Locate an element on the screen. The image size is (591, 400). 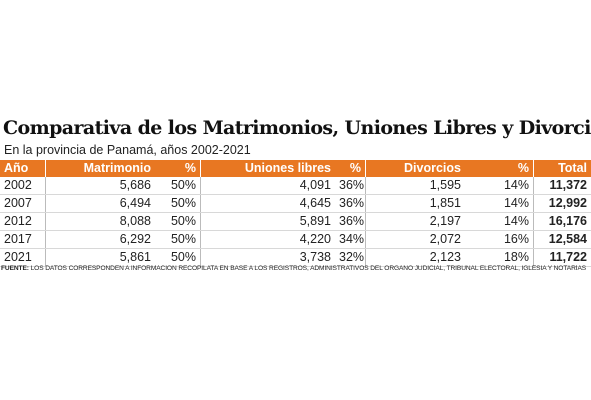
table-cell: 2002 is located at coordinates (18, 185).